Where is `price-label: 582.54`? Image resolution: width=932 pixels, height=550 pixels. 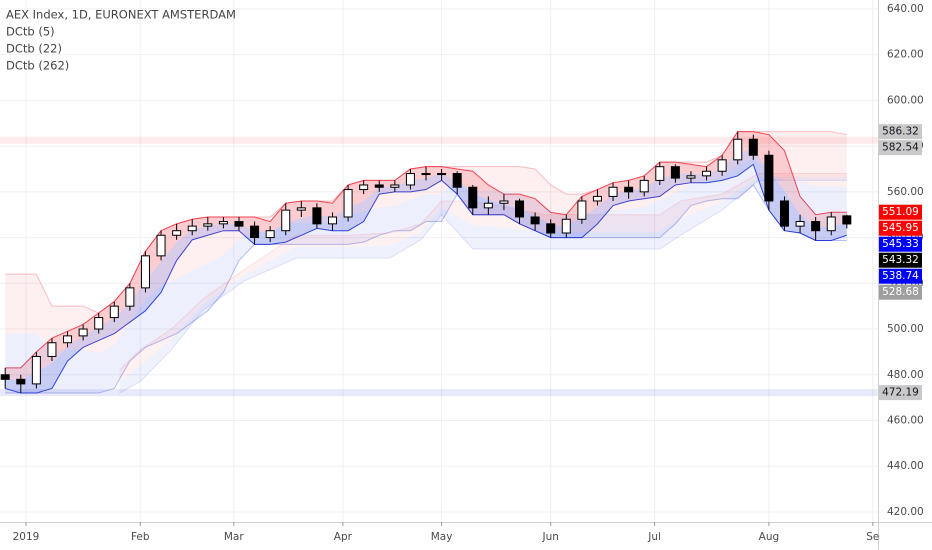
price-label: 582.54 is located at coordinates (900, 148).